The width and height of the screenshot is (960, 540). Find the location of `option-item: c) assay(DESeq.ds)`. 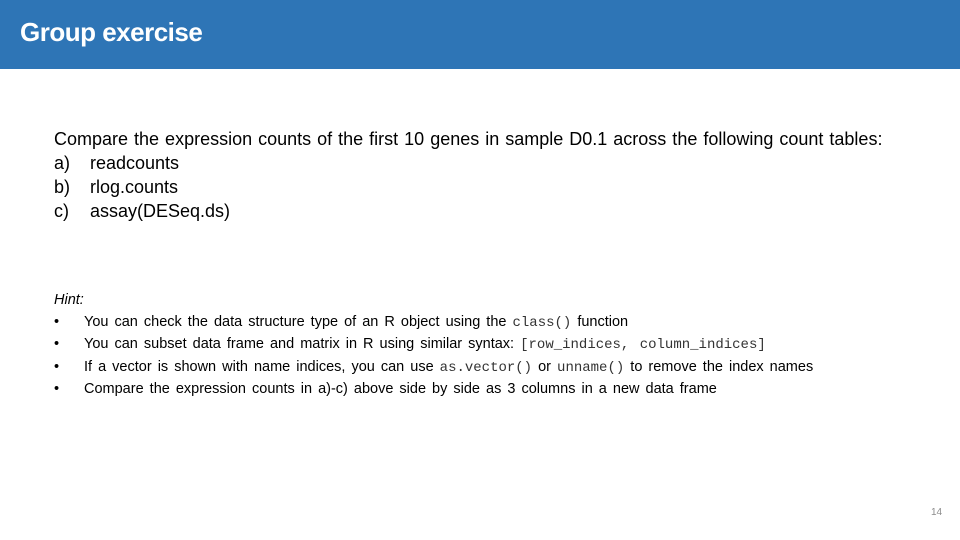

option-item: c) assay(DESeq.ds) is located at coordinates (479, 211).